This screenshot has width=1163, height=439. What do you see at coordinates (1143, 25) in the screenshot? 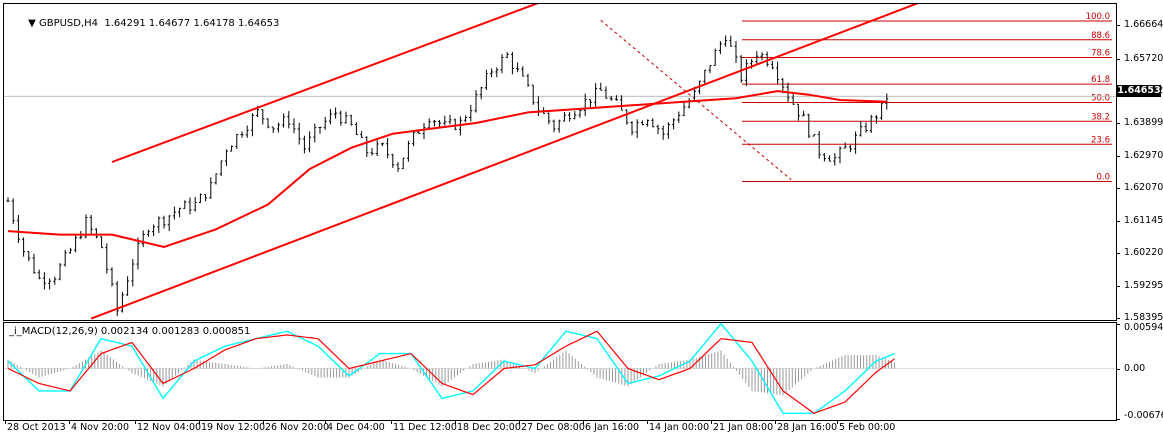
I see `price-scale-label: 1.66664` at bounding box center [1143, 25].